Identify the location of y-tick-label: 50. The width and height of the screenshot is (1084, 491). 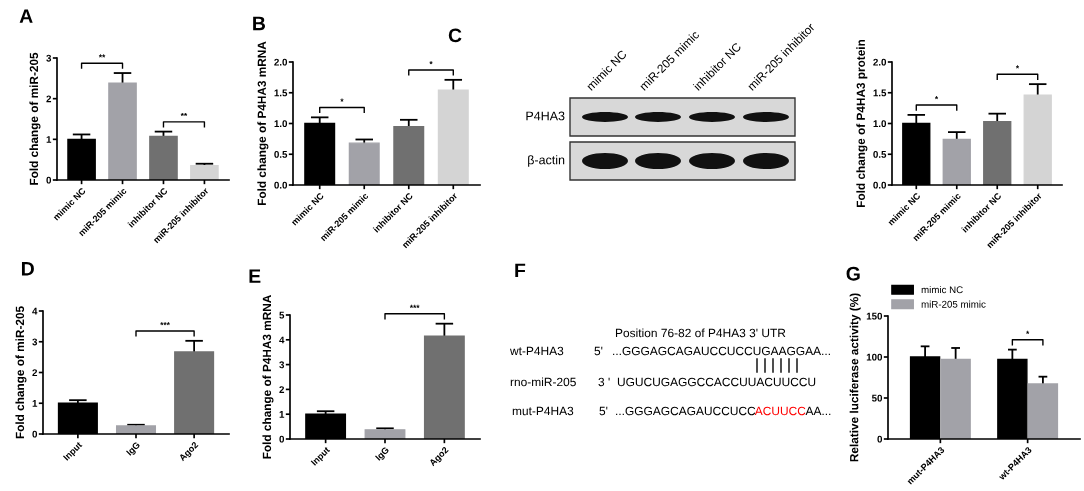
(877, 398).